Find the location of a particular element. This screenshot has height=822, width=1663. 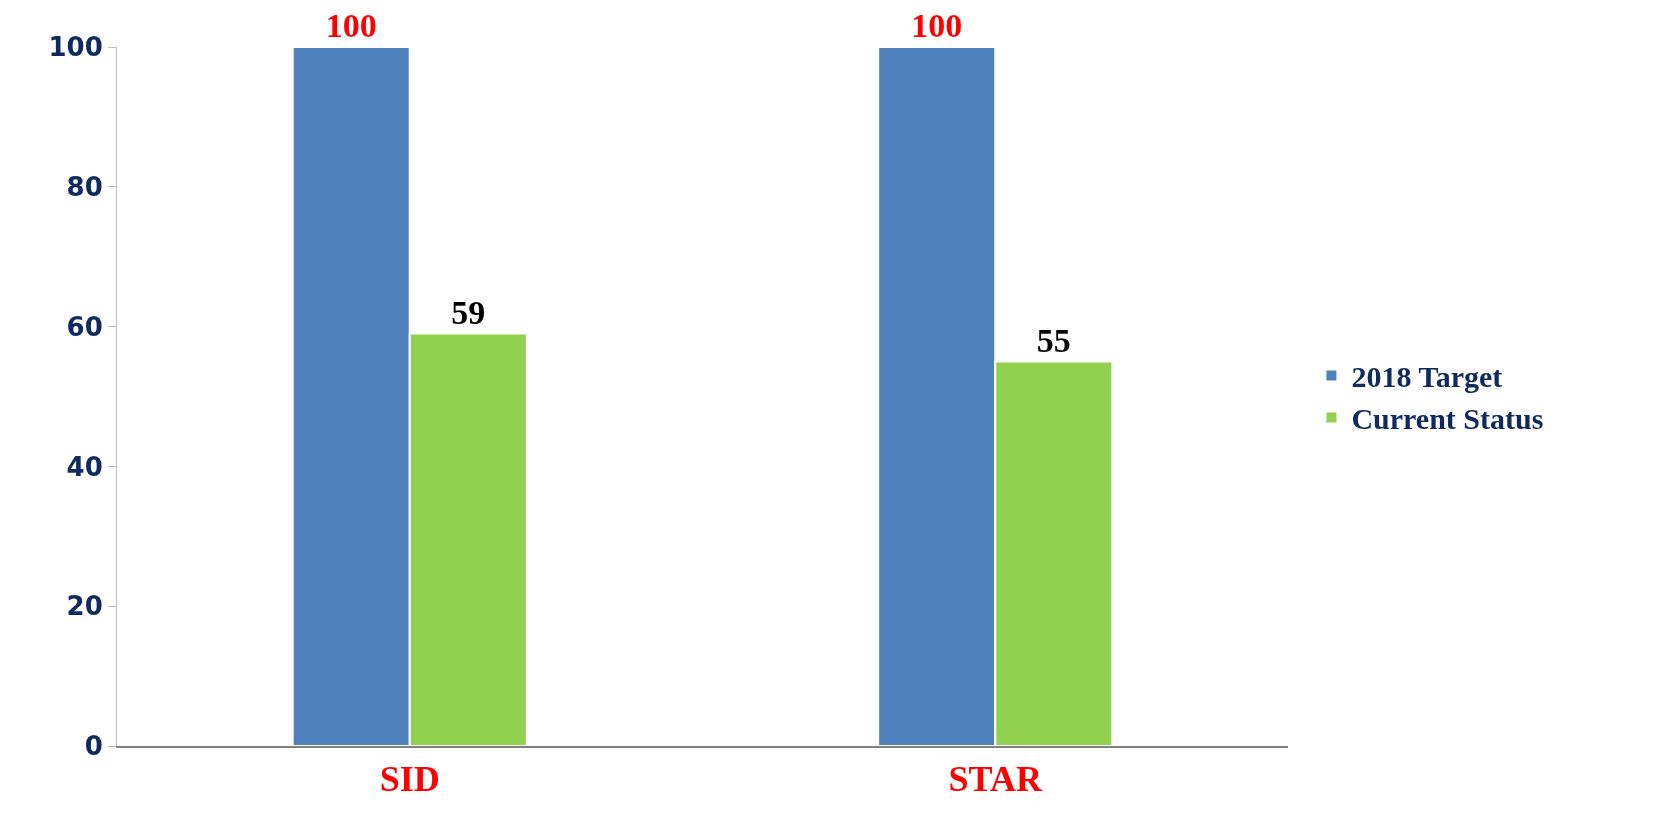

y-tick-label: 80 is located at coordinates (84, 186).